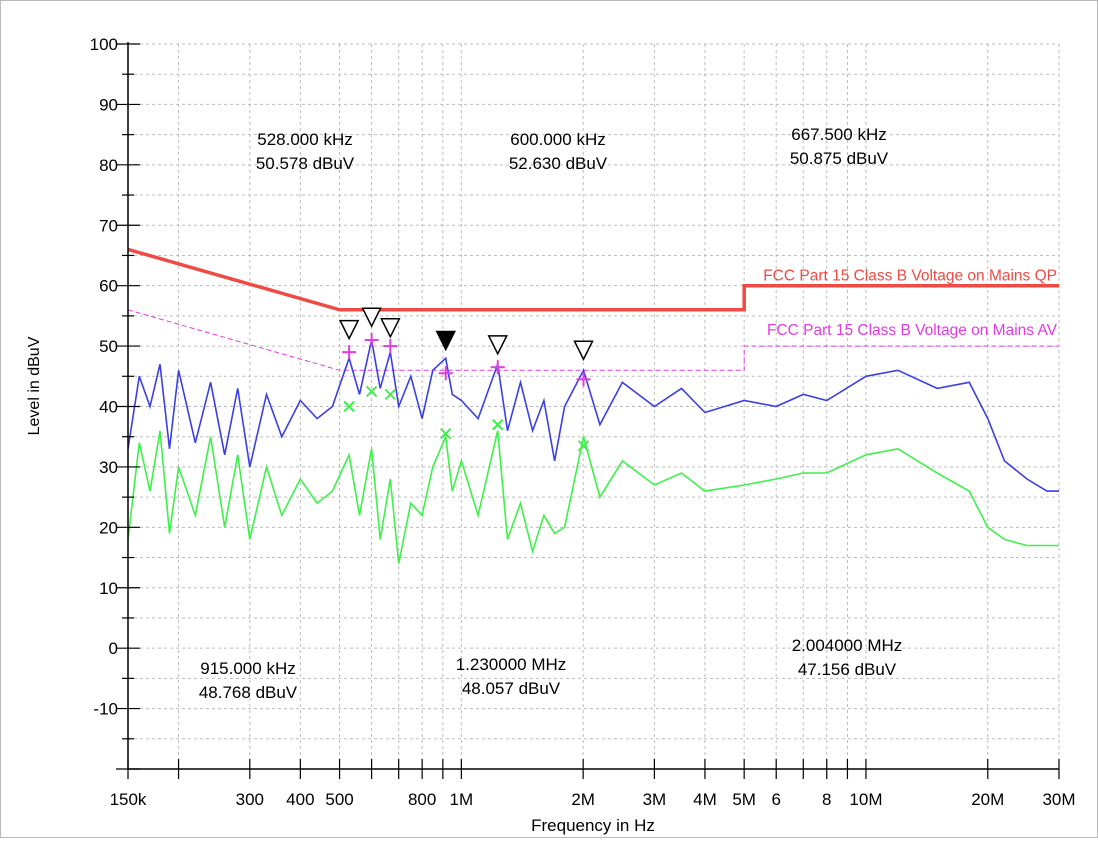  I want to click on x-tick-label: 10M, so click(865, 799).